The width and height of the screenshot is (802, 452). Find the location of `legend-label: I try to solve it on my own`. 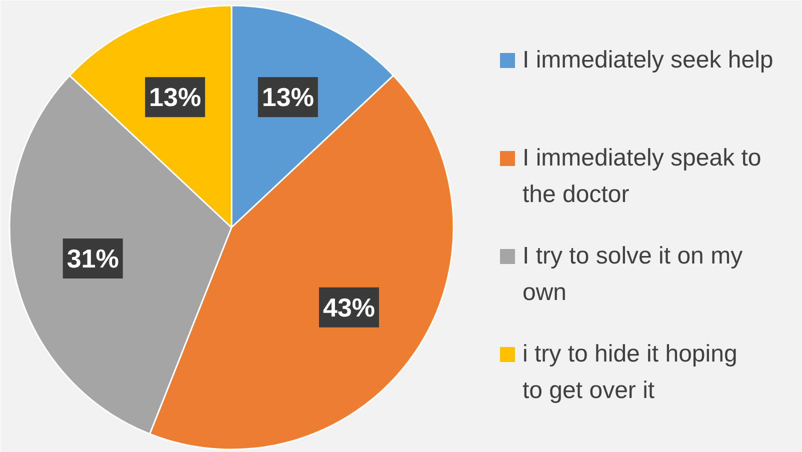

legend-label: I try to solve it on my own is located at coordinates (632, 274).